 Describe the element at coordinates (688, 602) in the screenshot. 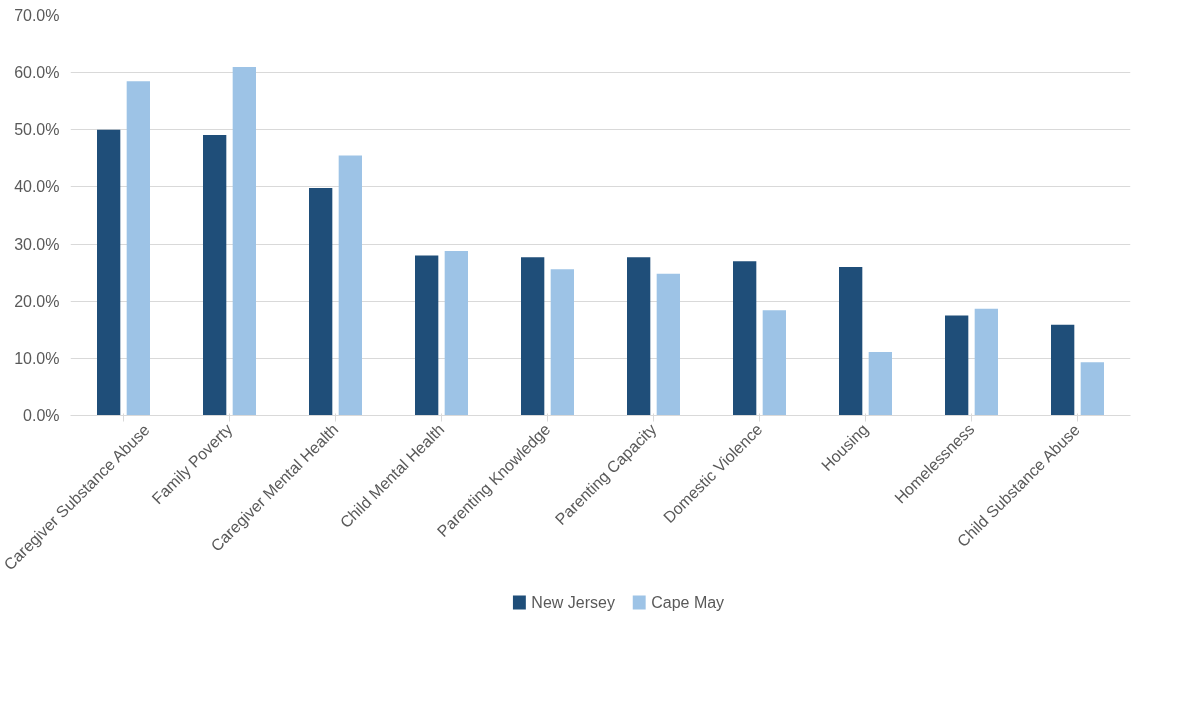

I see `legend-label: Cape May` at that location.